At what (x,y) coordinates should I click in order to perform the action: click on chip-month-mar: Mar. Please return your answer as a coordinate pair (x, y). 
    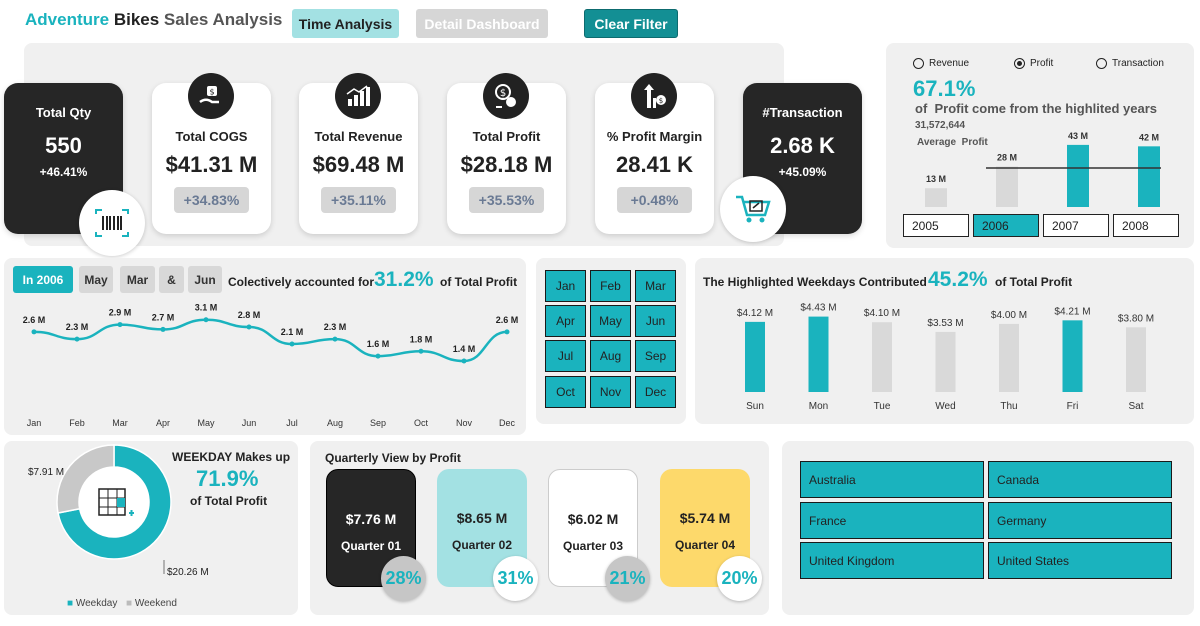
    Looking at the image, I should click on (137, 279).